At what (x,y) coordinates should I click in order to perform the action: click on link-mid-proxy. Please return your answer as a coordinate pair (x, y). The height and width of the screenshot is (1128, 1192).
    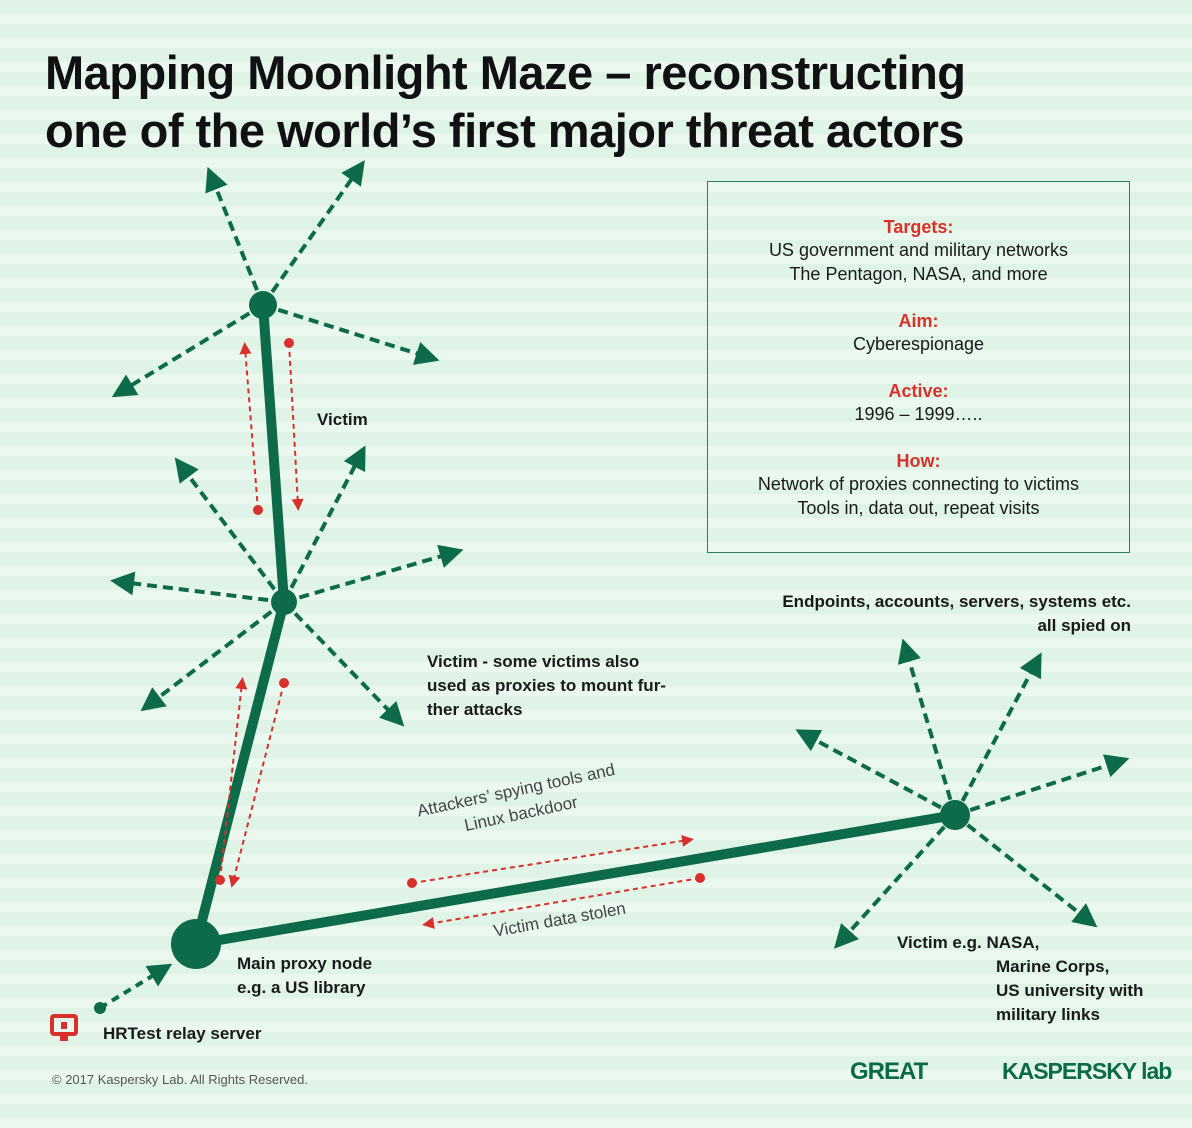
    Looking at the image, I should click on (240, 773).